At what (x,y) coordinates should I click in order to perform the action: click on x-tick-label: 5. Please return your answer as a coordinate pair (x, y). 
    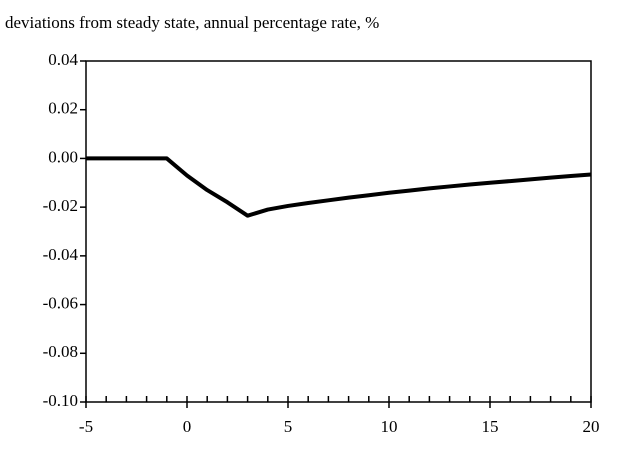
    Looking at the image, I should click on (288, 426).